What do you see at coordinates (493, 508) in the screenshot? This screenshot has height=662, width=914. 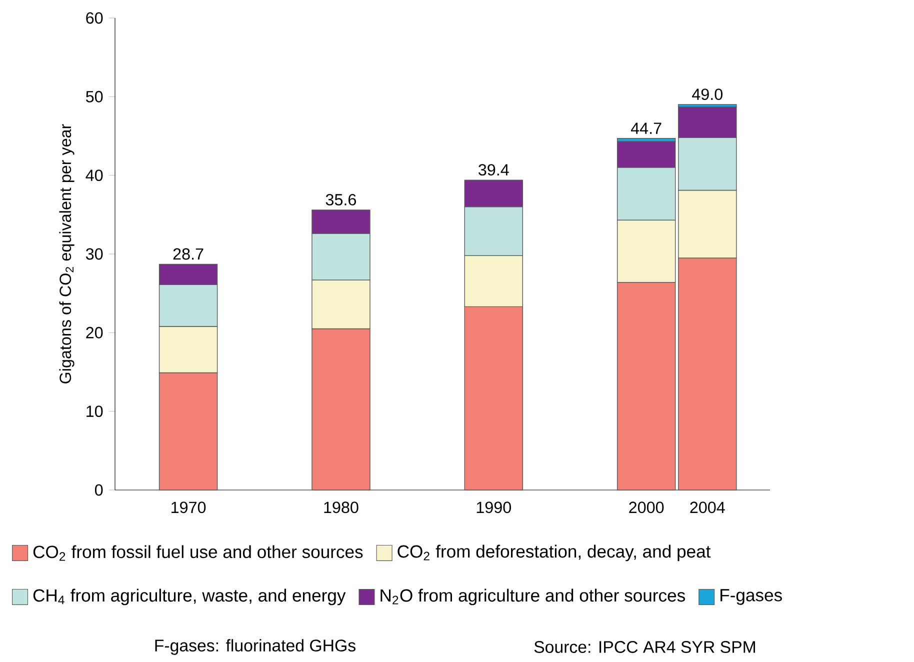 I see `x-tick-label: 1990` at bounding box center [493, 508].